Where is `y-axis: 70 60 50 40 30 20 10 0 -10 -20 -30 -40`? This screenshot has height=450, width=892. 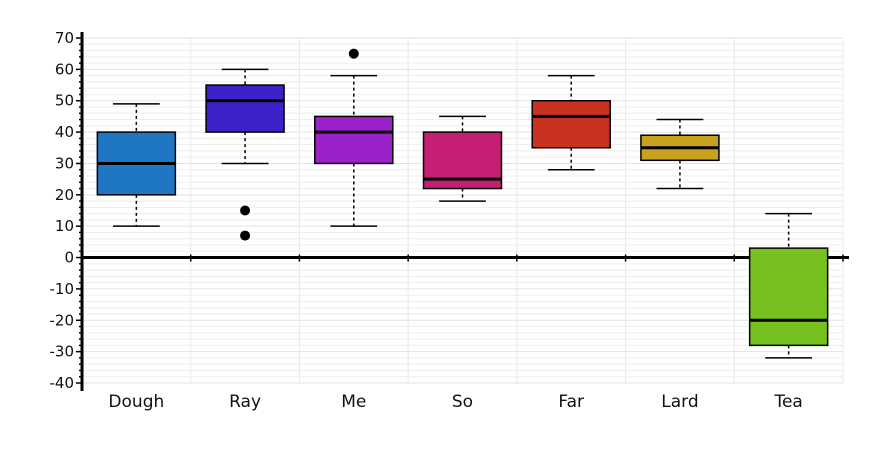 y-axis: 70 60 50 40 30 20 10 0 -10 -20 -30 -40 is located at coordinates (67, 210).